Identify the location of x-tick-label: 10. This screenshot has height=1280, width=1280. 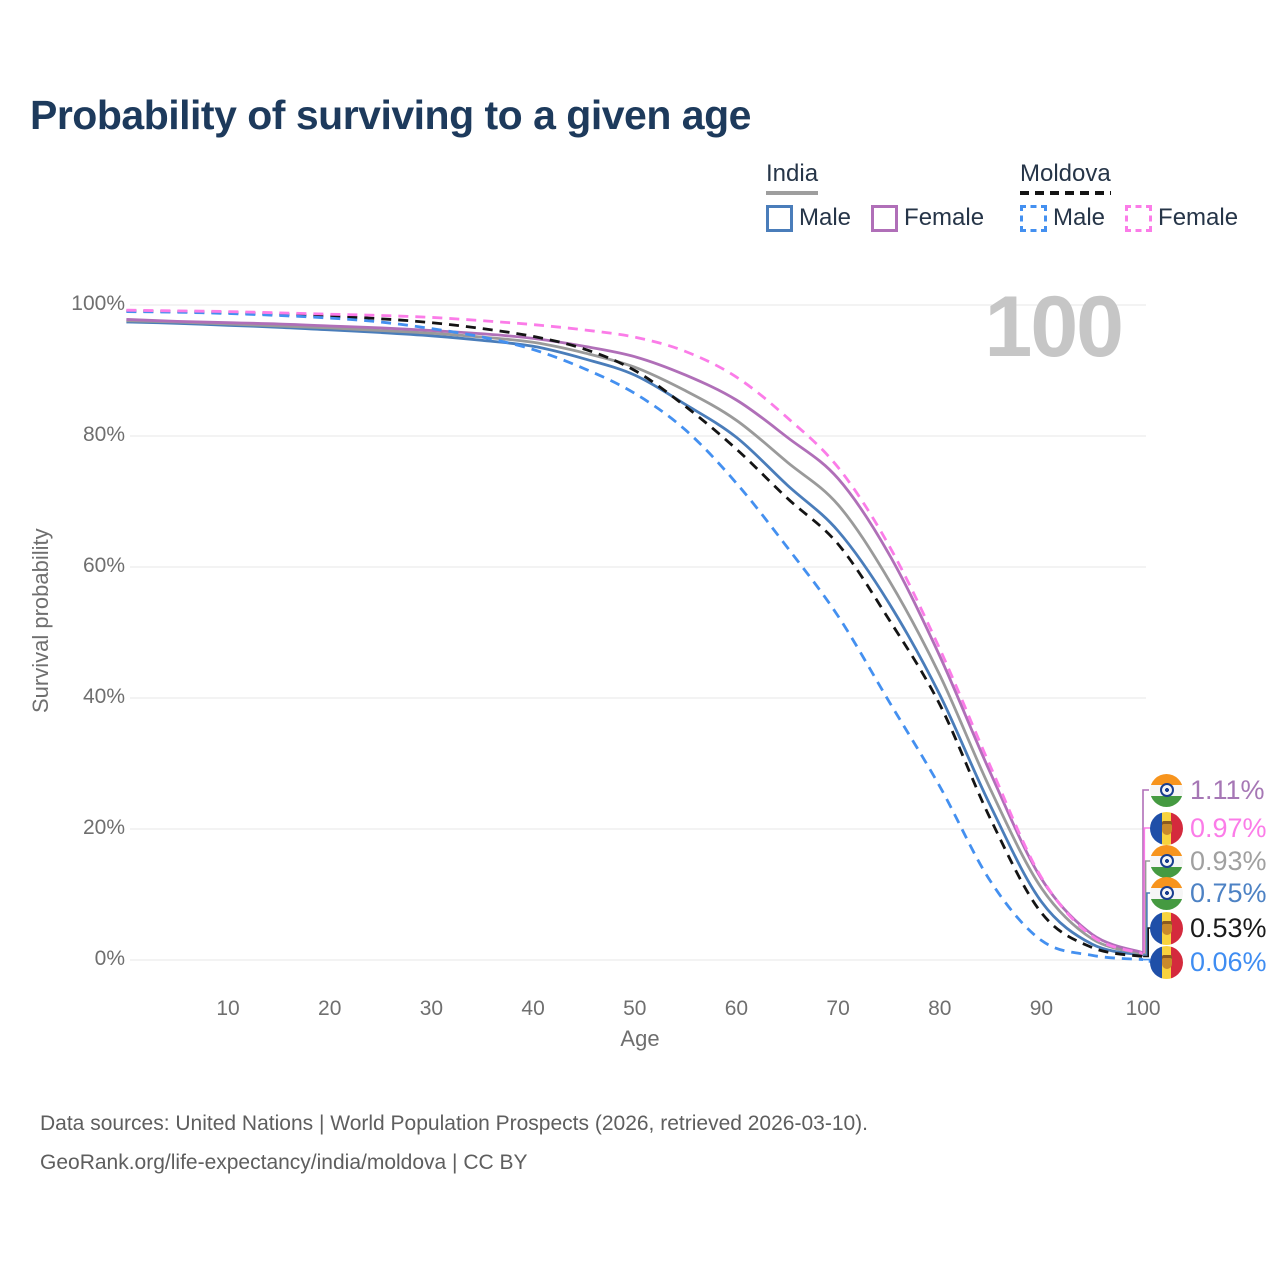
(228, 1008).